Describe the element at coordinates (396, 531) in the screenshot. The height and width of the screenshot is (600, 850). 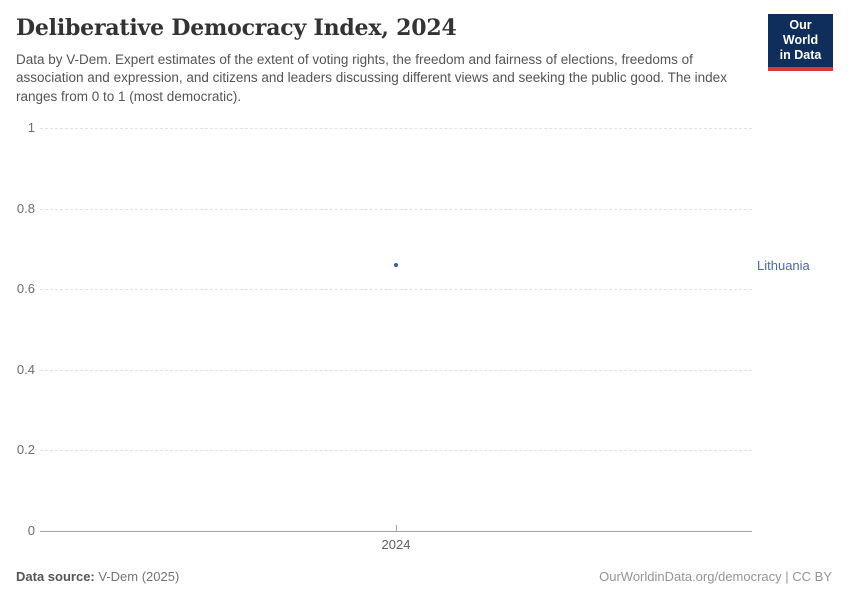
I see `x-axis-line` at that location.